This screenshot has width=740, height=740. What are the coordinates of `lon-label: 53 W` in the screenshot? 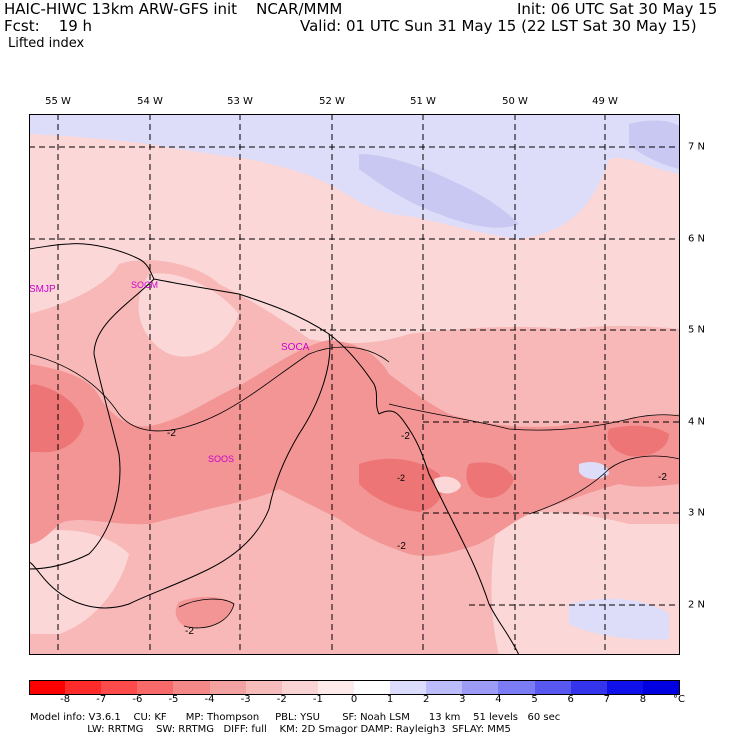 It's located at (240, 101).